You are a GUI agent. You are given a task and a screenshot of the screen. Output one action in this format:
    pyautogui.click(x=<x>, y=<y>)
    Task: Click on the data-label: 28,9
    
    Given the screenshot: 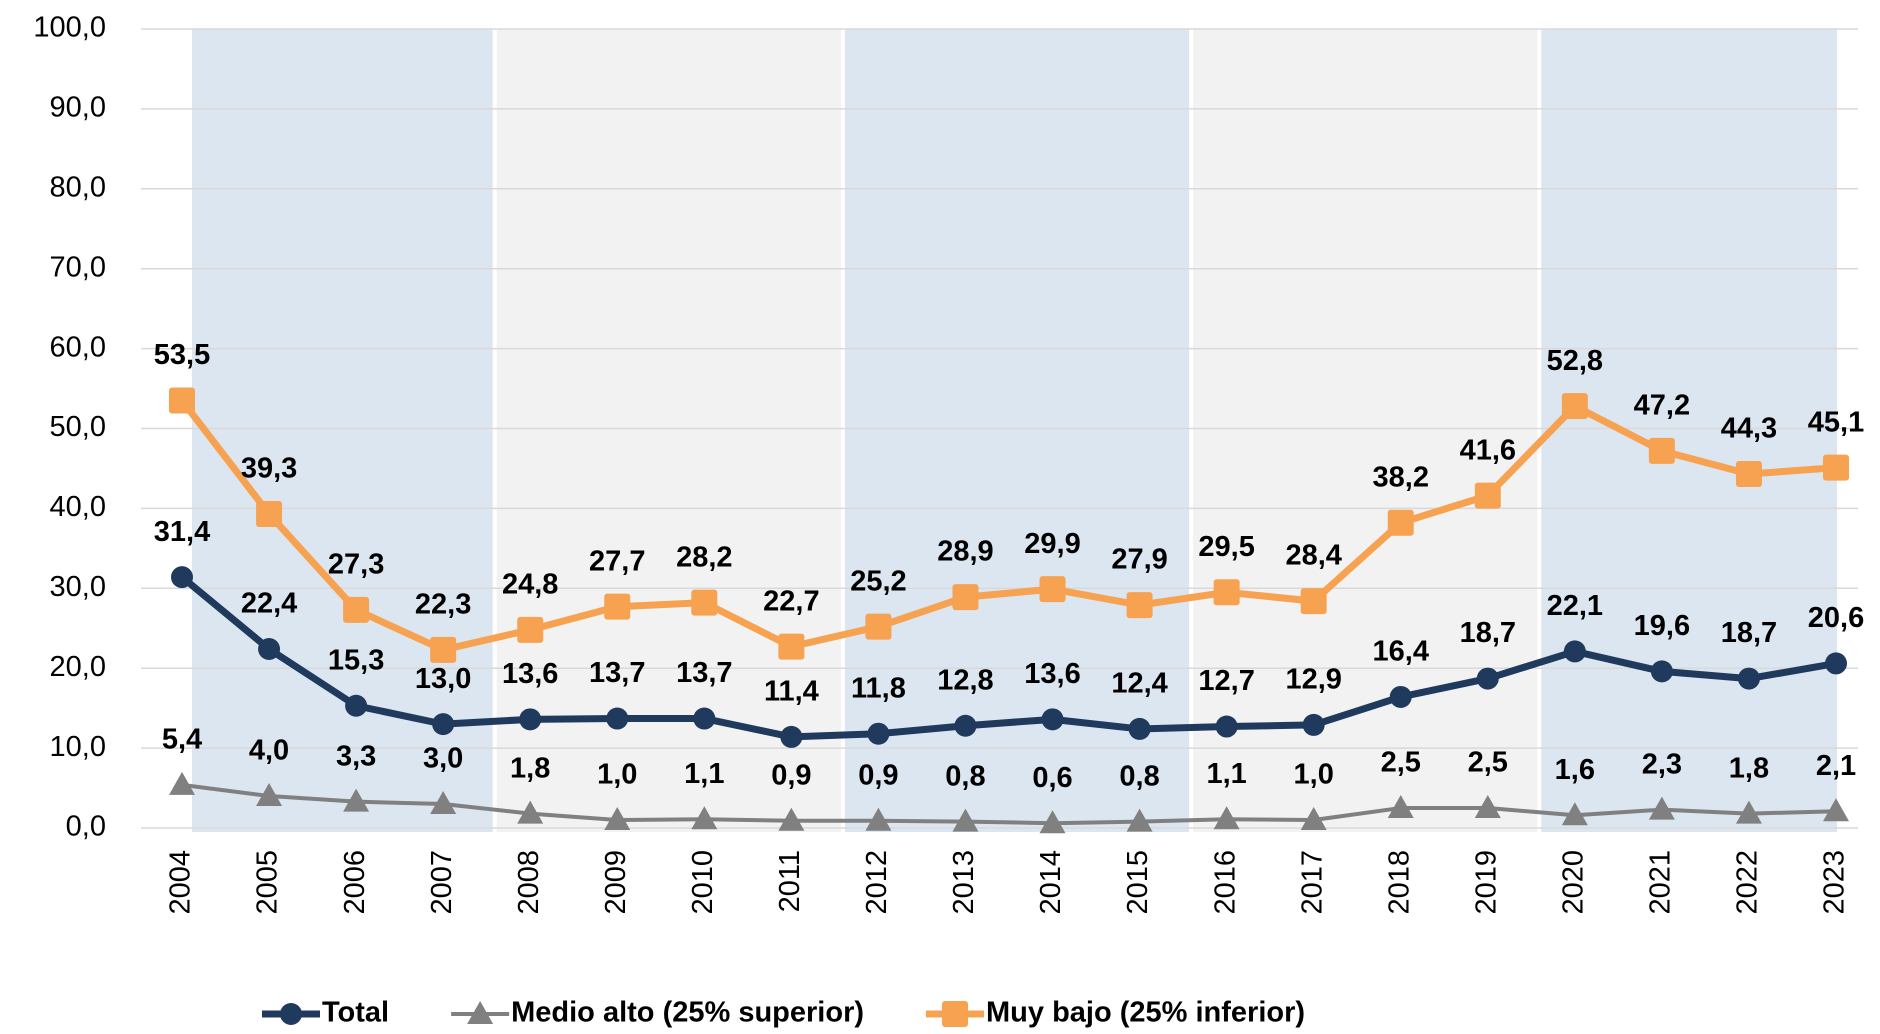 What is the action you would take?
    pyautogui.click(x=965, y=552)
    